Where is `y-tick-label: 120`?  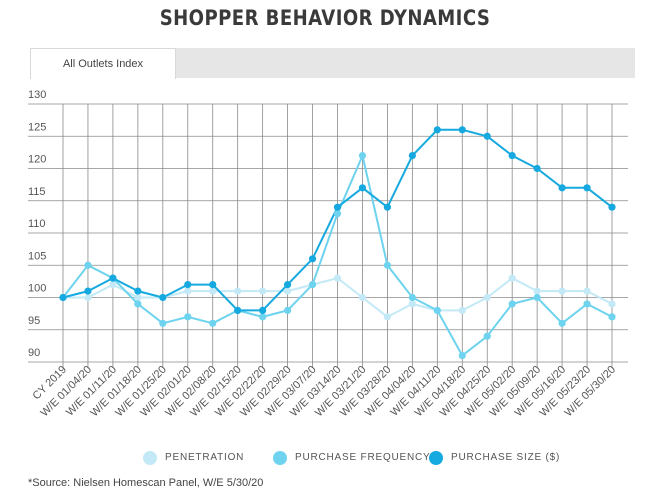
y-tick-label: 120 is located at coordinates (37, 160).